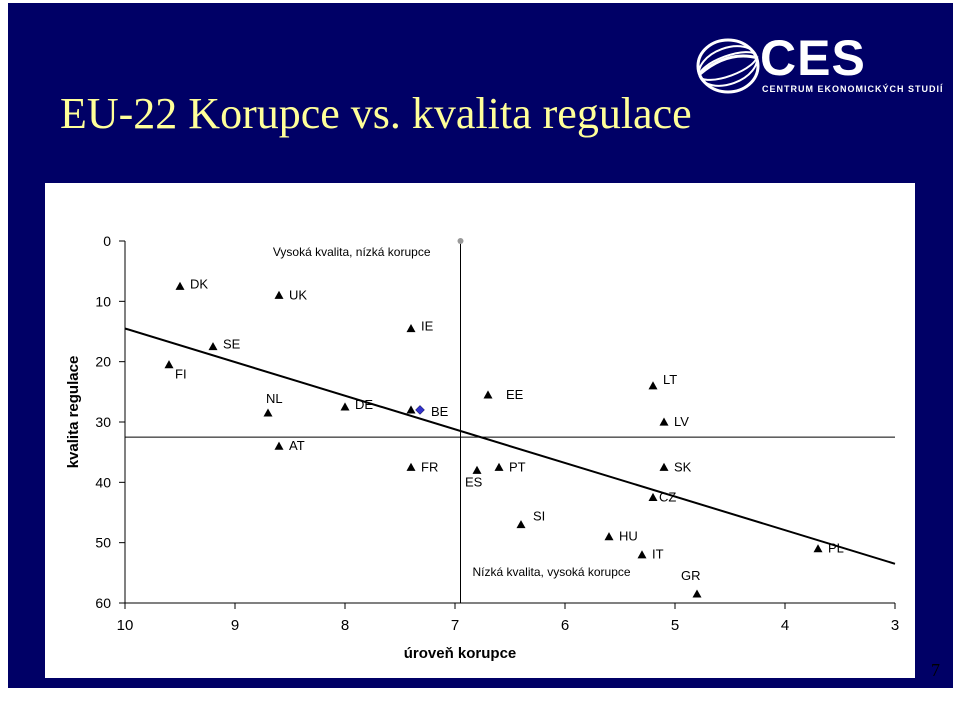  What do you see at coordinates (488, 394) in the screenshot?
I see `data-point-ee` at bounding box center [488, 394].